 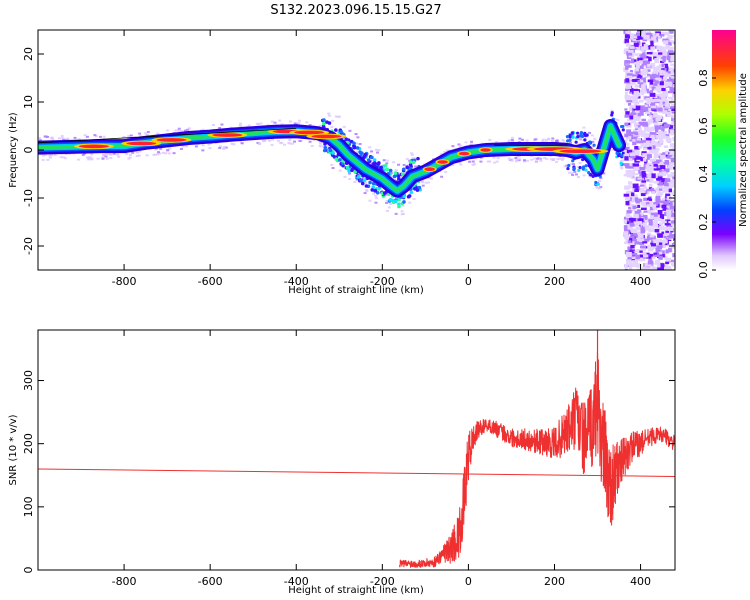 I want to click on spectrogram-reference-line, so click(x=167, y=136).